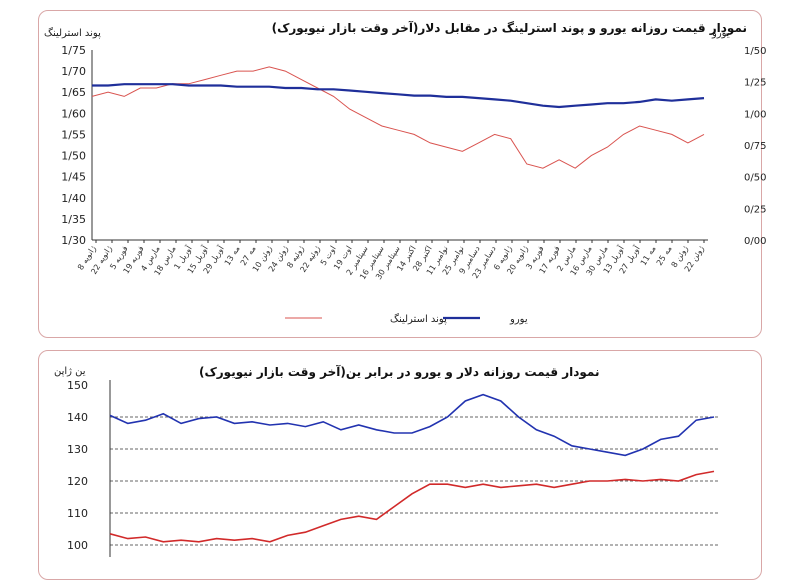  Describe the element at coordinates (73, 177) in the screenshot. I see `left-tick-label: 1/45` at that location.